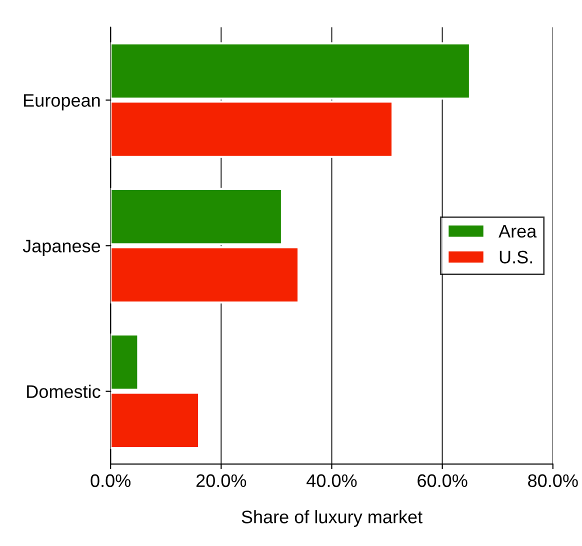  I want to click on x-tick-label: 60.0%, so click(443, 481).